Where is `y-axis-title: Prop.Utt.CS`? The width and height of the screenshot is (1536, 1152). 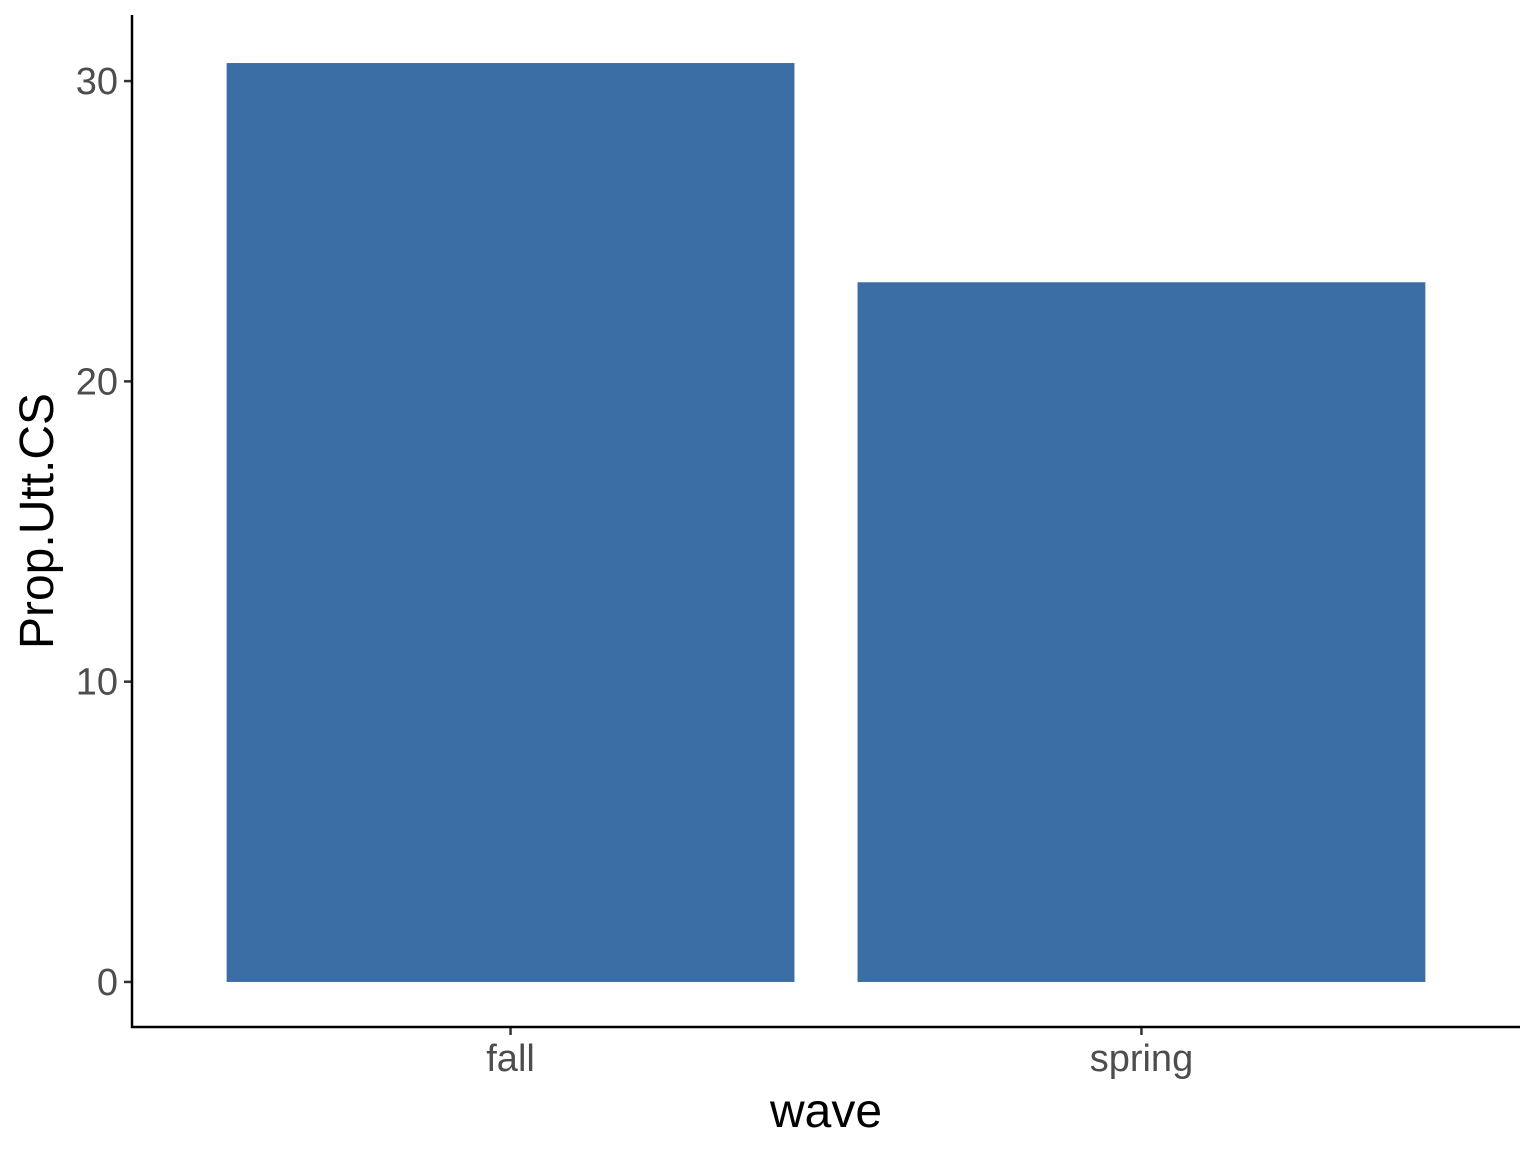
y-axis-title: Prop.Utt.CS is located at coordinates (37, 521).